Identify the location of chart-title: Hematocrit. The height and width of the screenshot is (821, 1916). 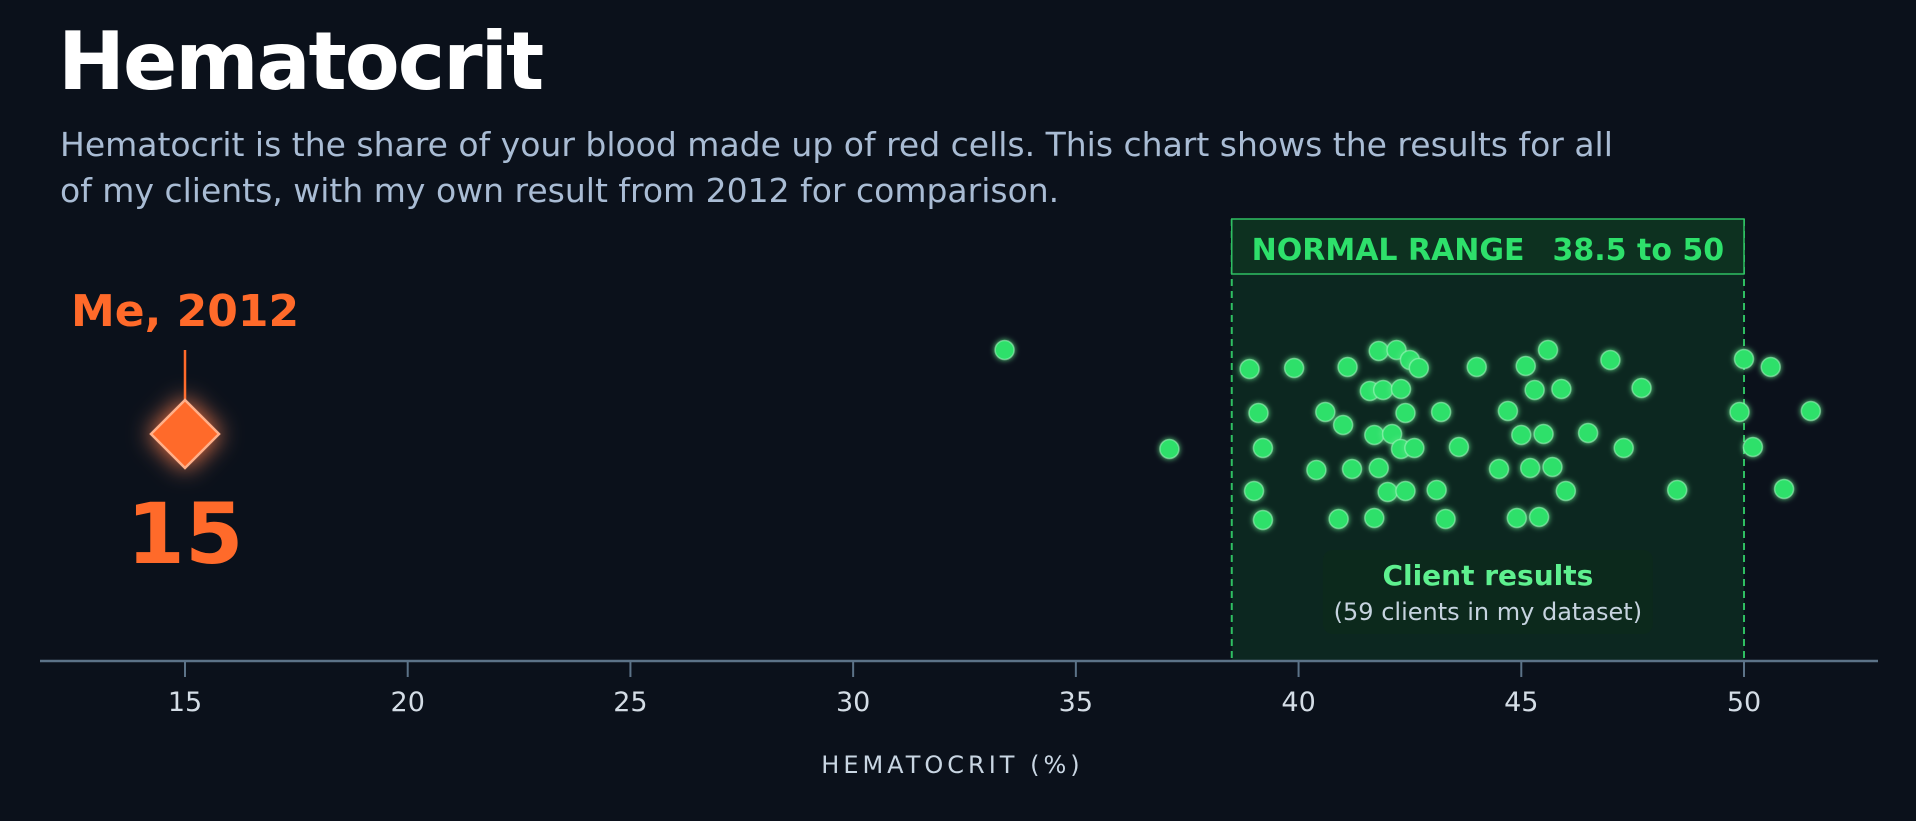
(301, 61).